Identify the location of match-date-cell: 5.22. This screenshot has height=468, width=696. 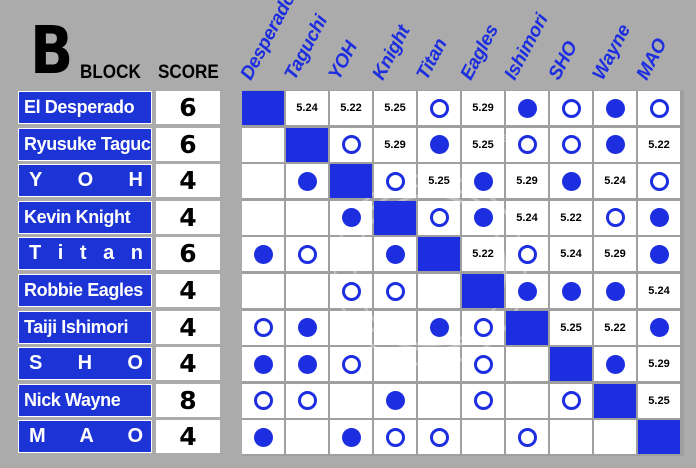
(571, 217).